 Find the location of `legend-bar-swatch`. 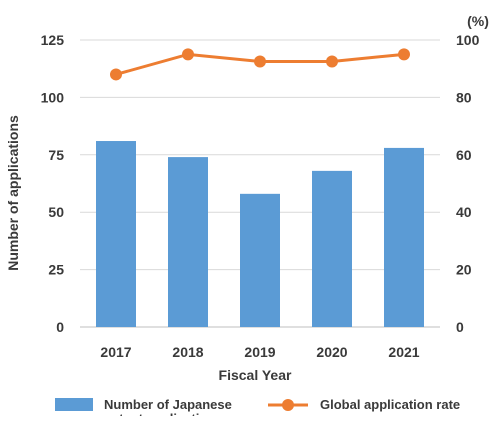

legend-bar-swatch is located at coordinates (74, 404).